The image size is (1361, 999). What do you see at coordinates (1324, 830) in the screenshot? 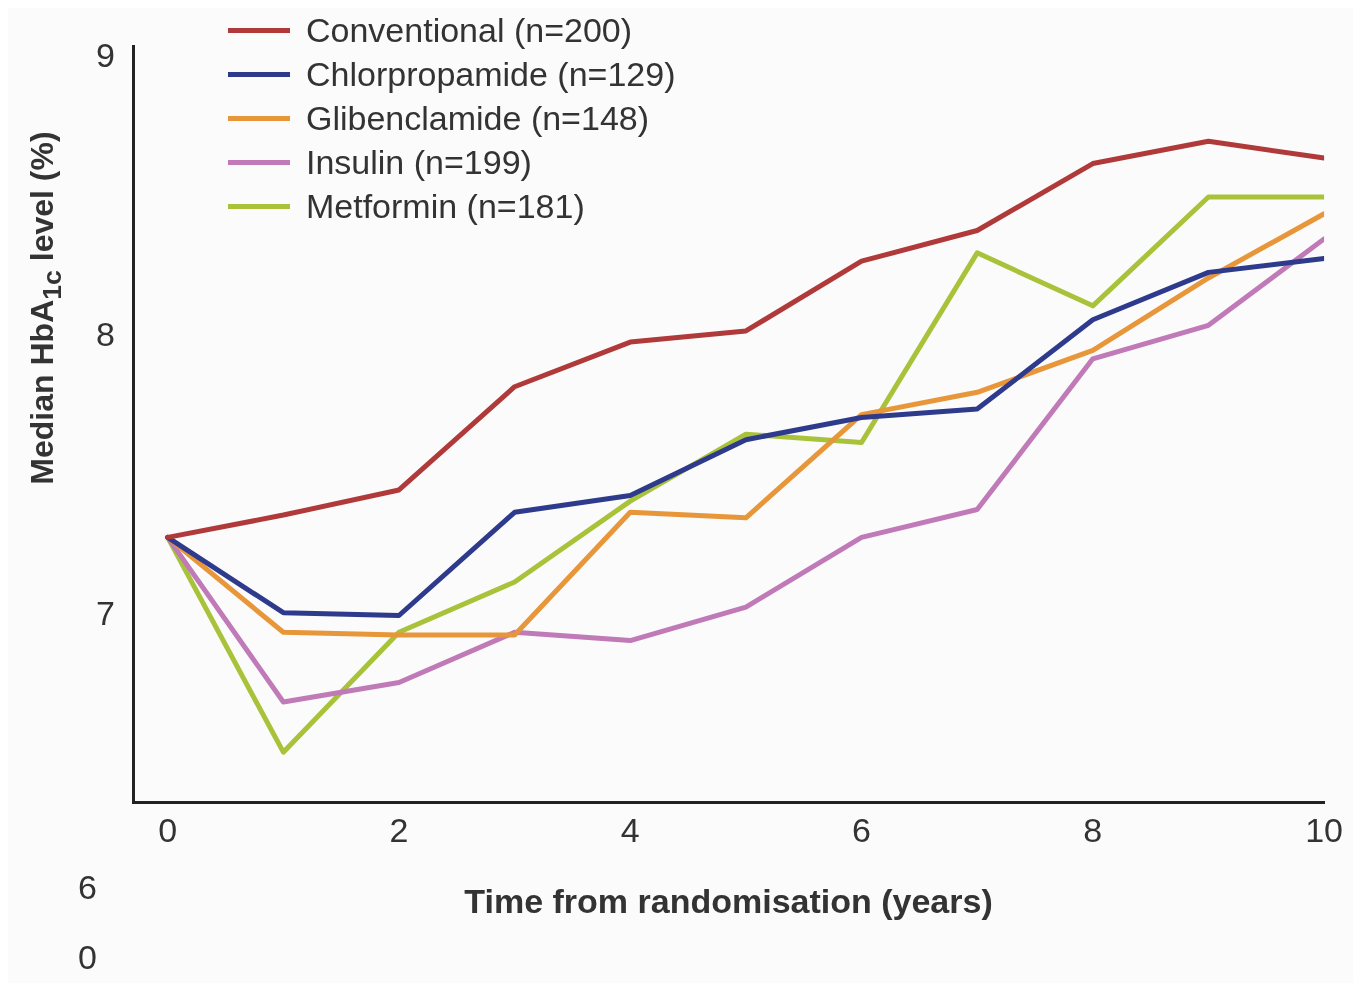
I see `x-tick-label: 10` at bounding box center [1324, 830].